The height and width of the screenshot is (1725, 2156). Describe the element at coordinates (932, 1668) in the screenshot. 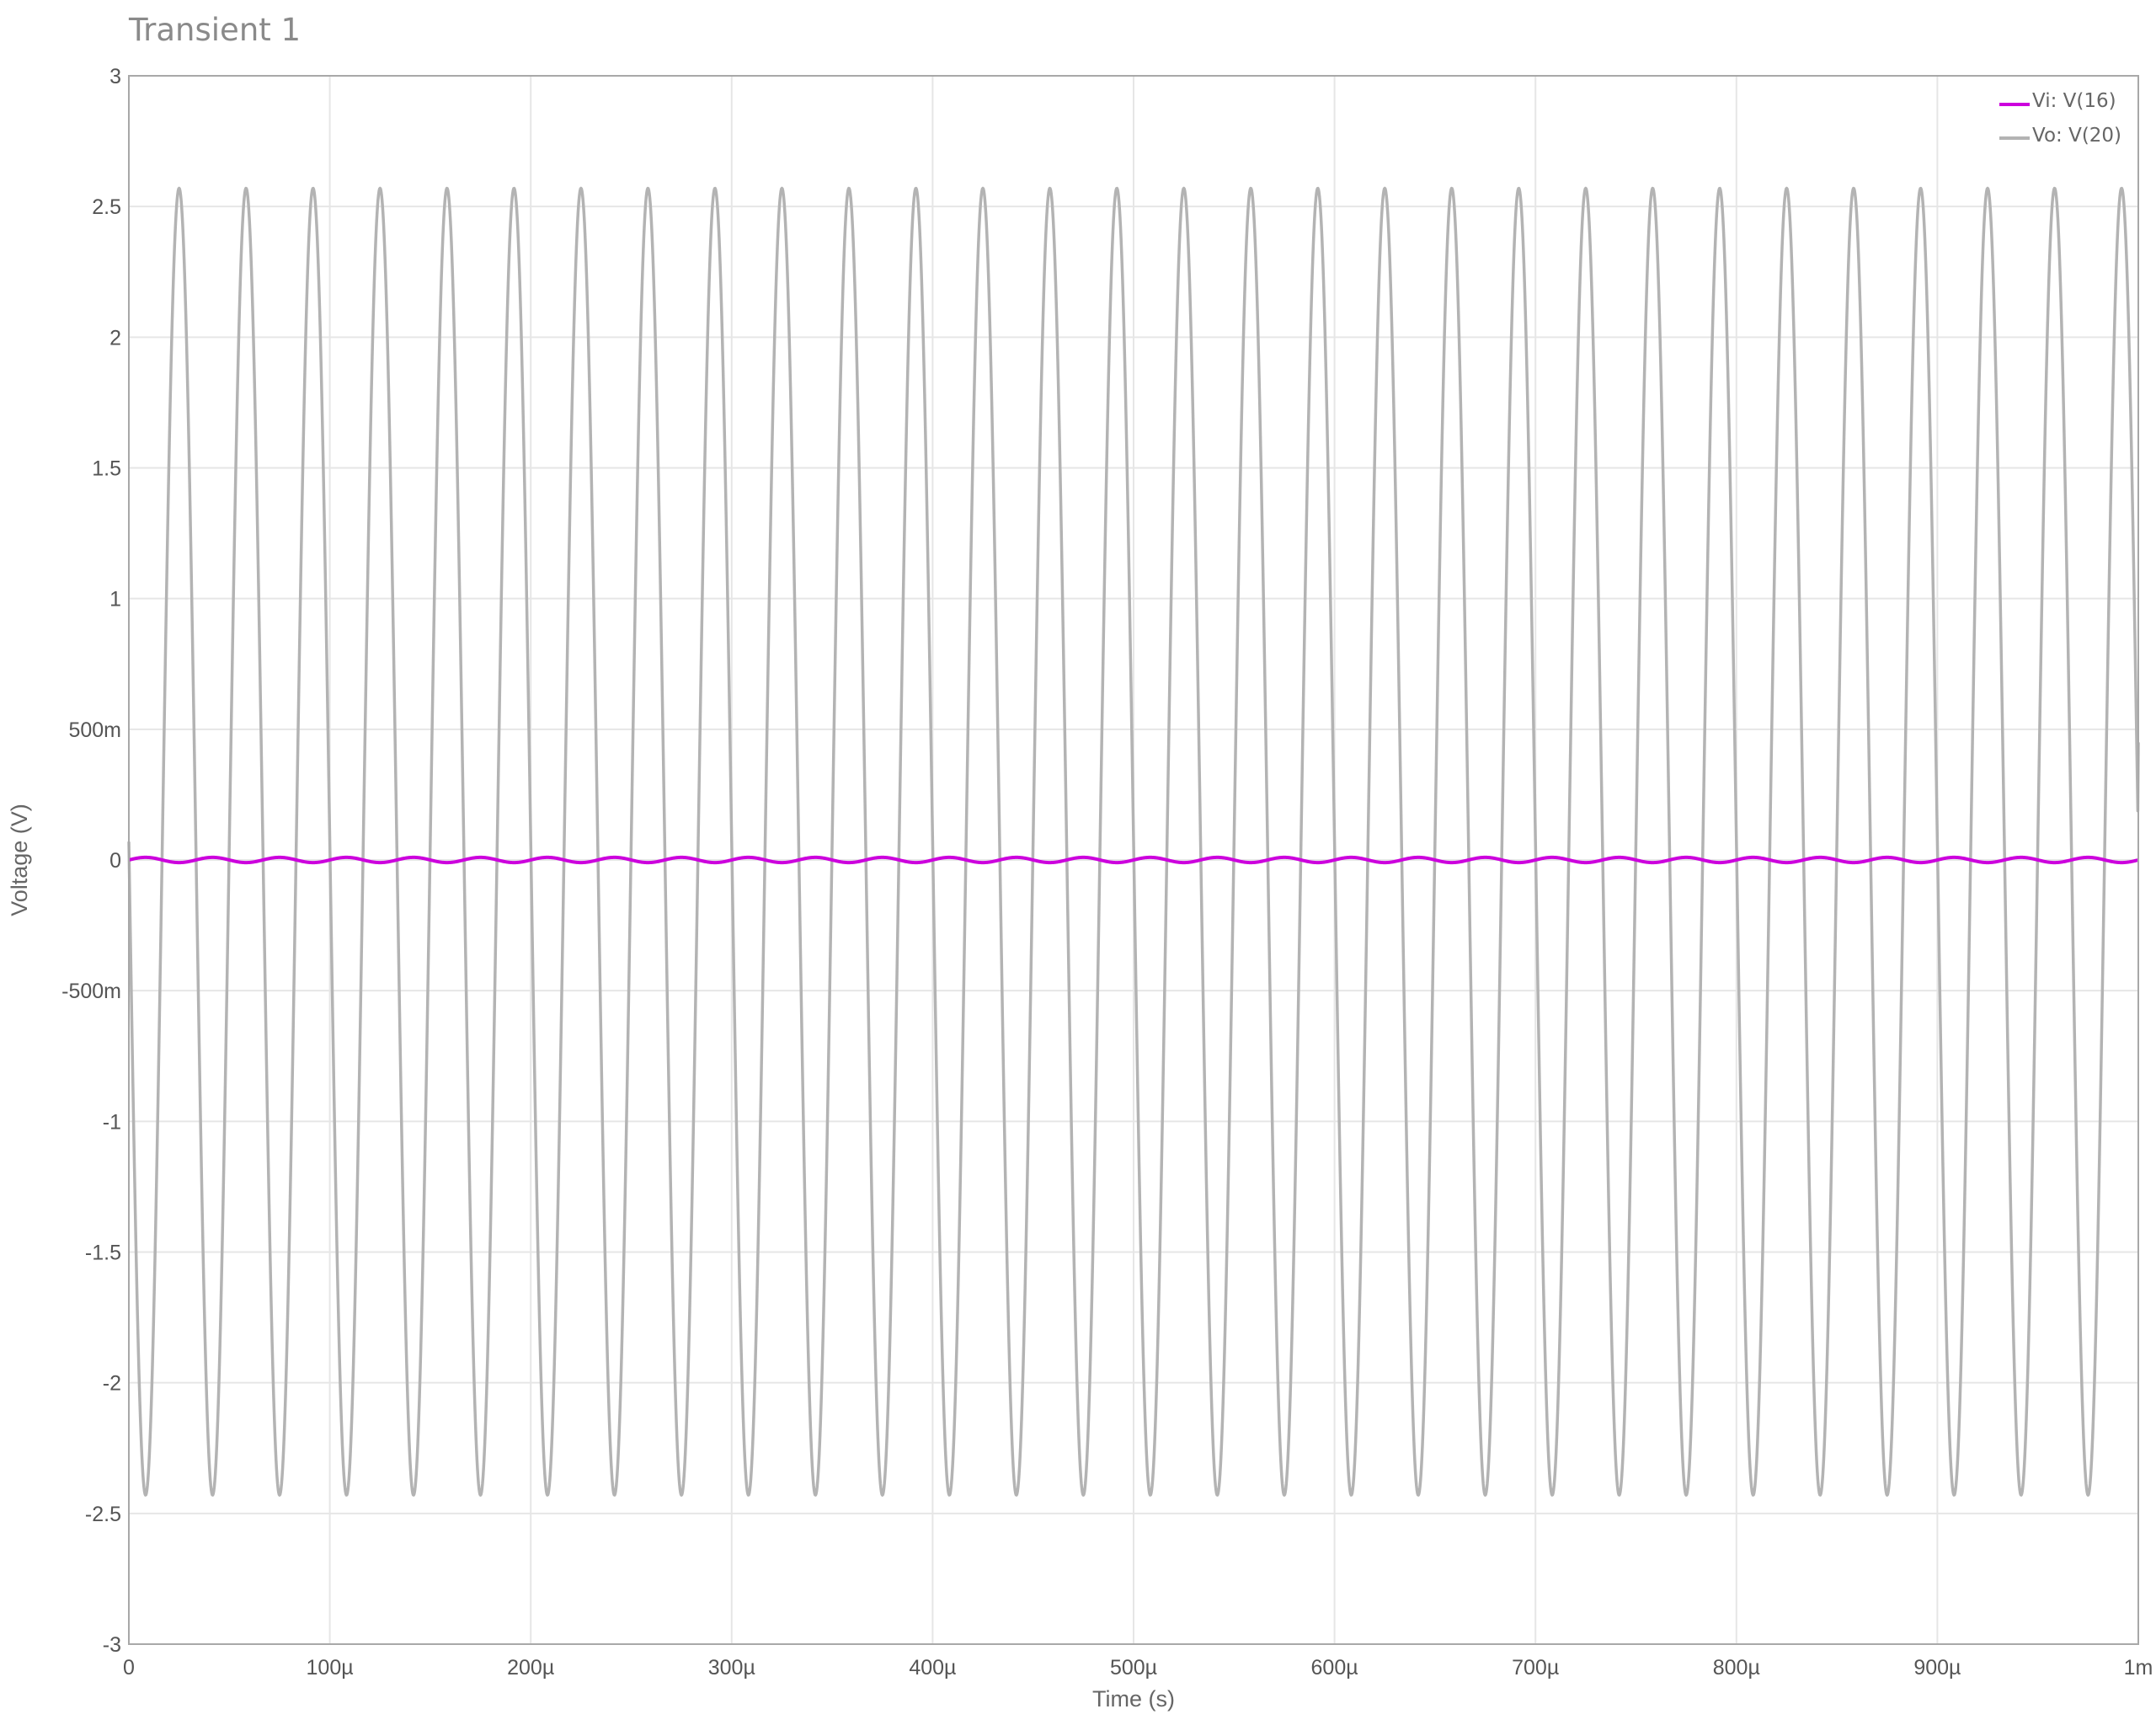

I see `x-tick-label: 400µ` at that location.